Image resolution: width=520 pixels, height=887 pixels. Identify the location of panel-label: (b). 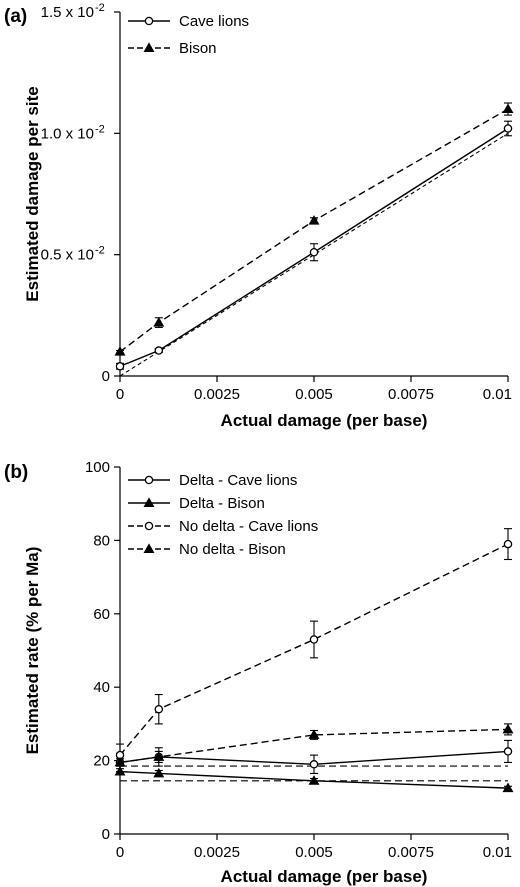
(16, 472).